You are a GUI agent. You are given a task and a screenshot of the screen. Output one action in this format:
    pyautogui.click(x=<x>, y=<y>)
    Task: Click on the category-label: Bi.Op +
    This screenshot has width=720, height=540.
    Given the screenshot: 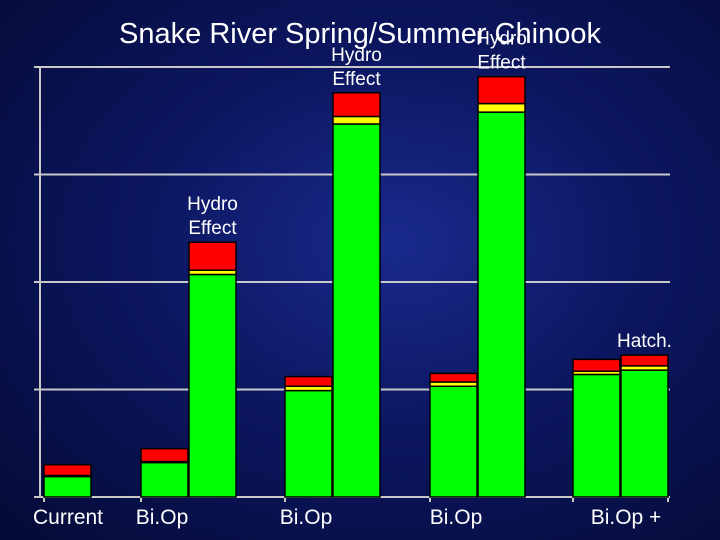 What is the action you would take?
    pyautogui.click(x=626, y=517)
    